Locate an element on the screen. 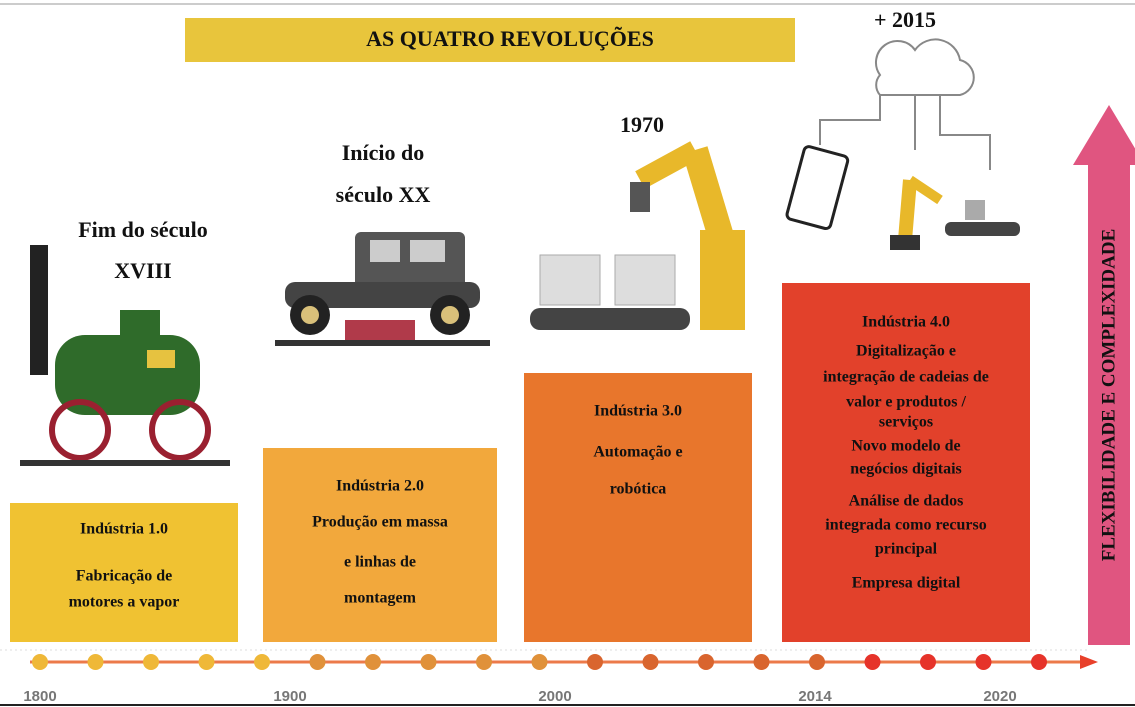 This screenshot has height=707, width=1135. revolution-title: Indústria 4.0 is located at coordinates (906, 322).